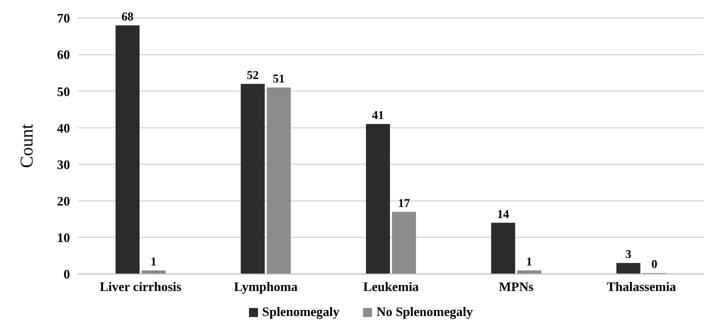 The width and height of the screenshot is (722, 328). What do you see at coordinates (391, 286) in the screenshot?
I see `x-tick-label: Leukemia` at bounding box center [391, 286].